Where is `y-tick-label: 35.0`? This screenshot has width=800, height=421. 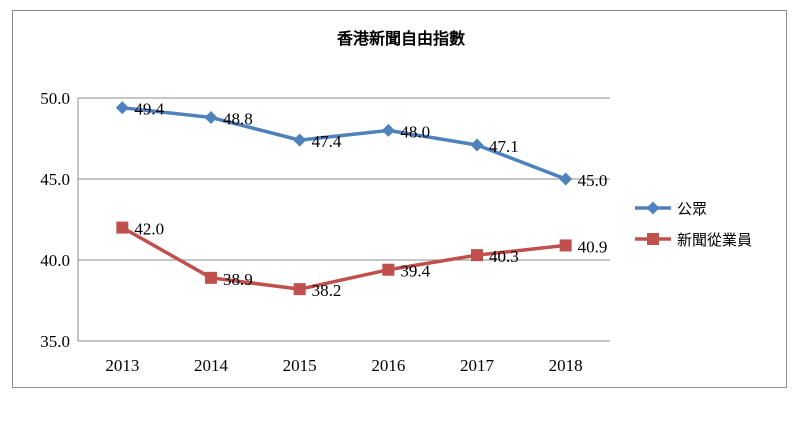 y-tick-label: 35.0 is located at coordinates (55, 341).